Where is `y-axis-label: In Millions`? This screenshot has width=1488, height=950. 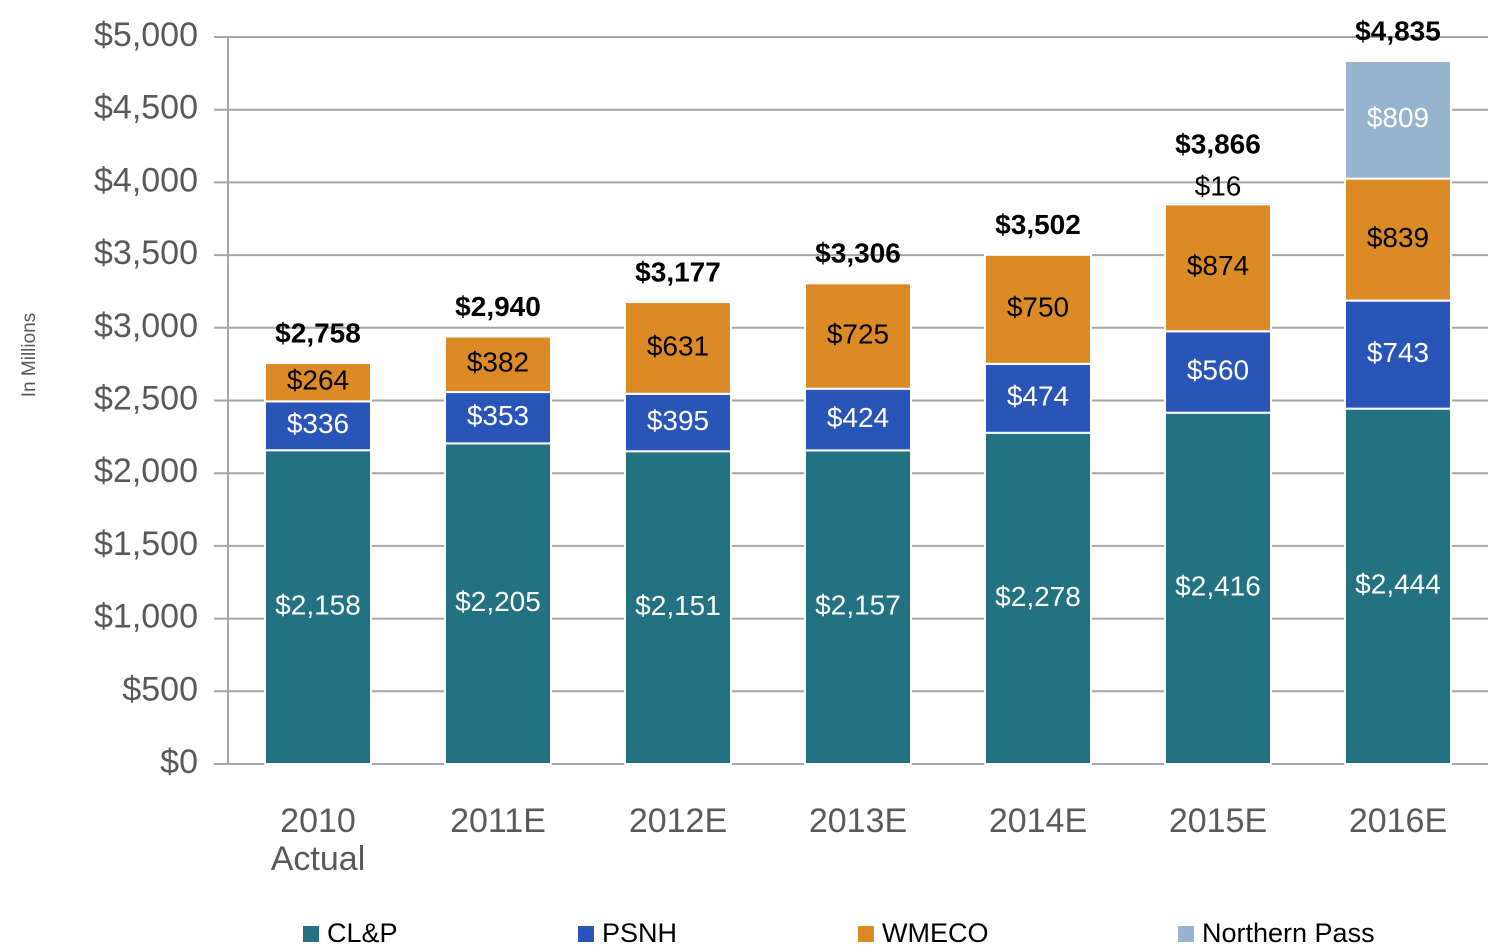 y-axis-label: In Millions is located at coordinates (29, 355).